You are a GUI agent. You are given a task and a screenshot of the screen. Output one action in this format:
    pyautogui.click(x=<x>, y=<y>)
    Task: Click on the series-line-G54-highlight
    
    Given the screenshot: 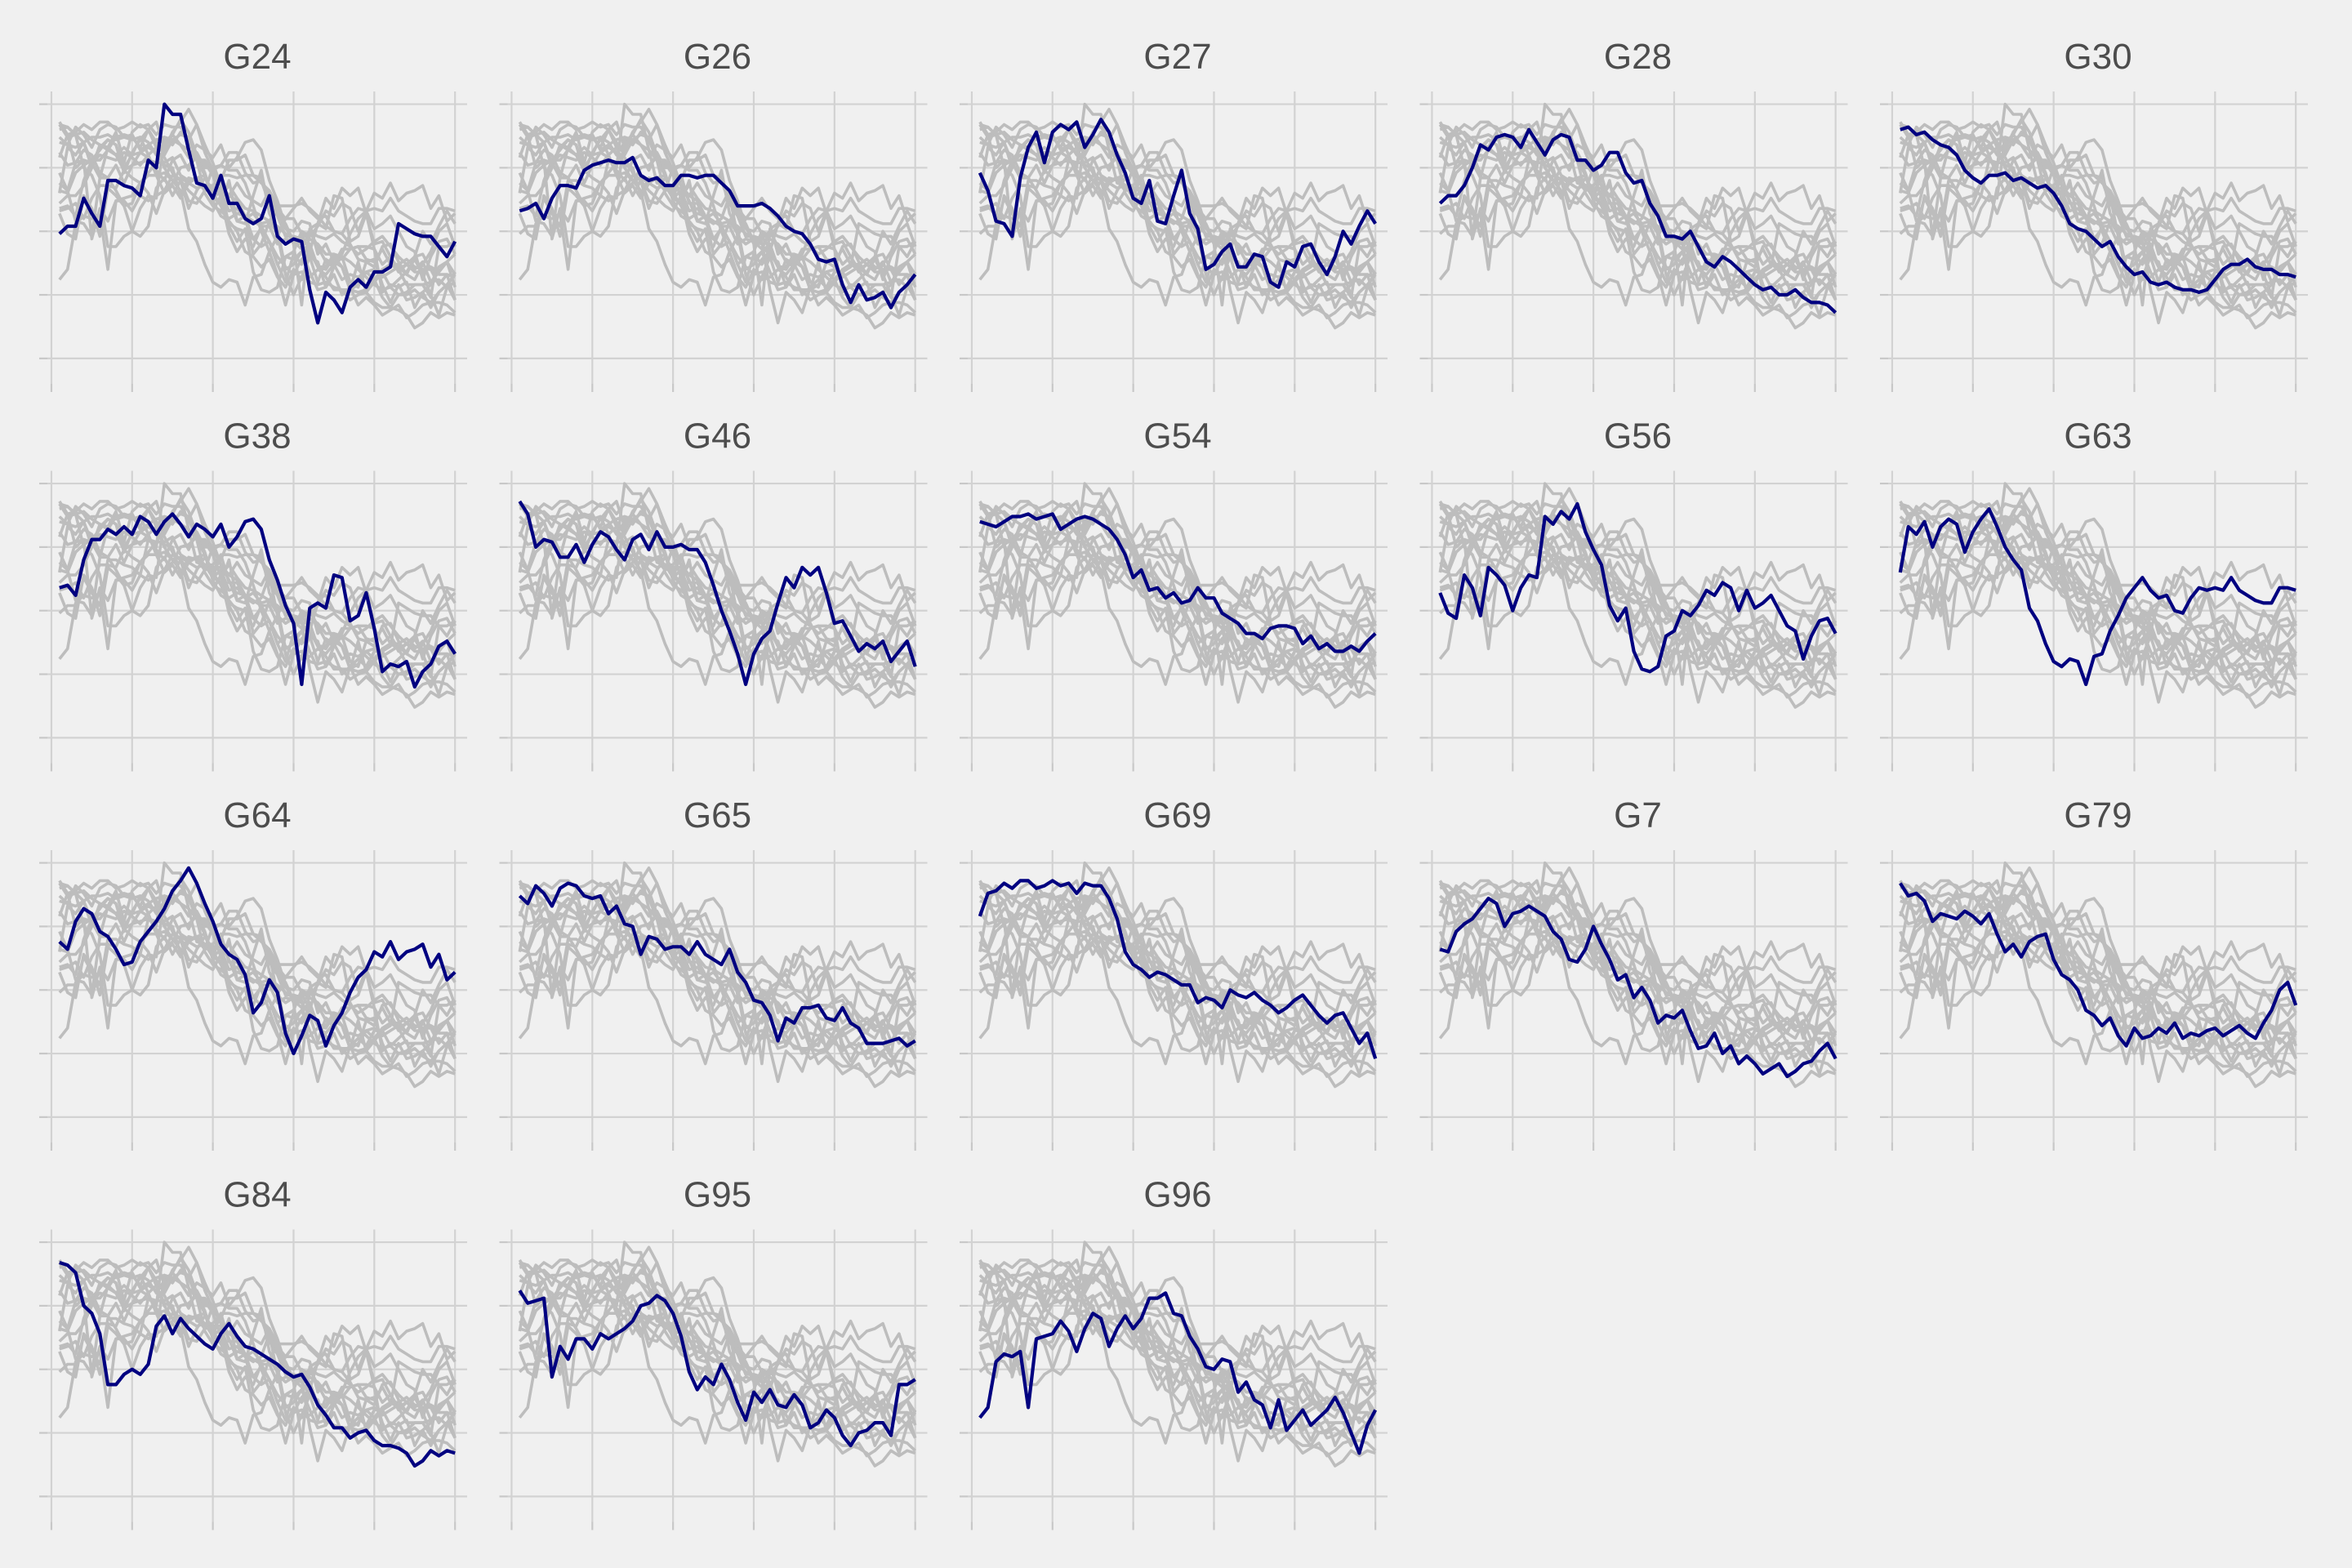 What is the action you would take?
    pyautogui.click(x=1178, y=582)
    